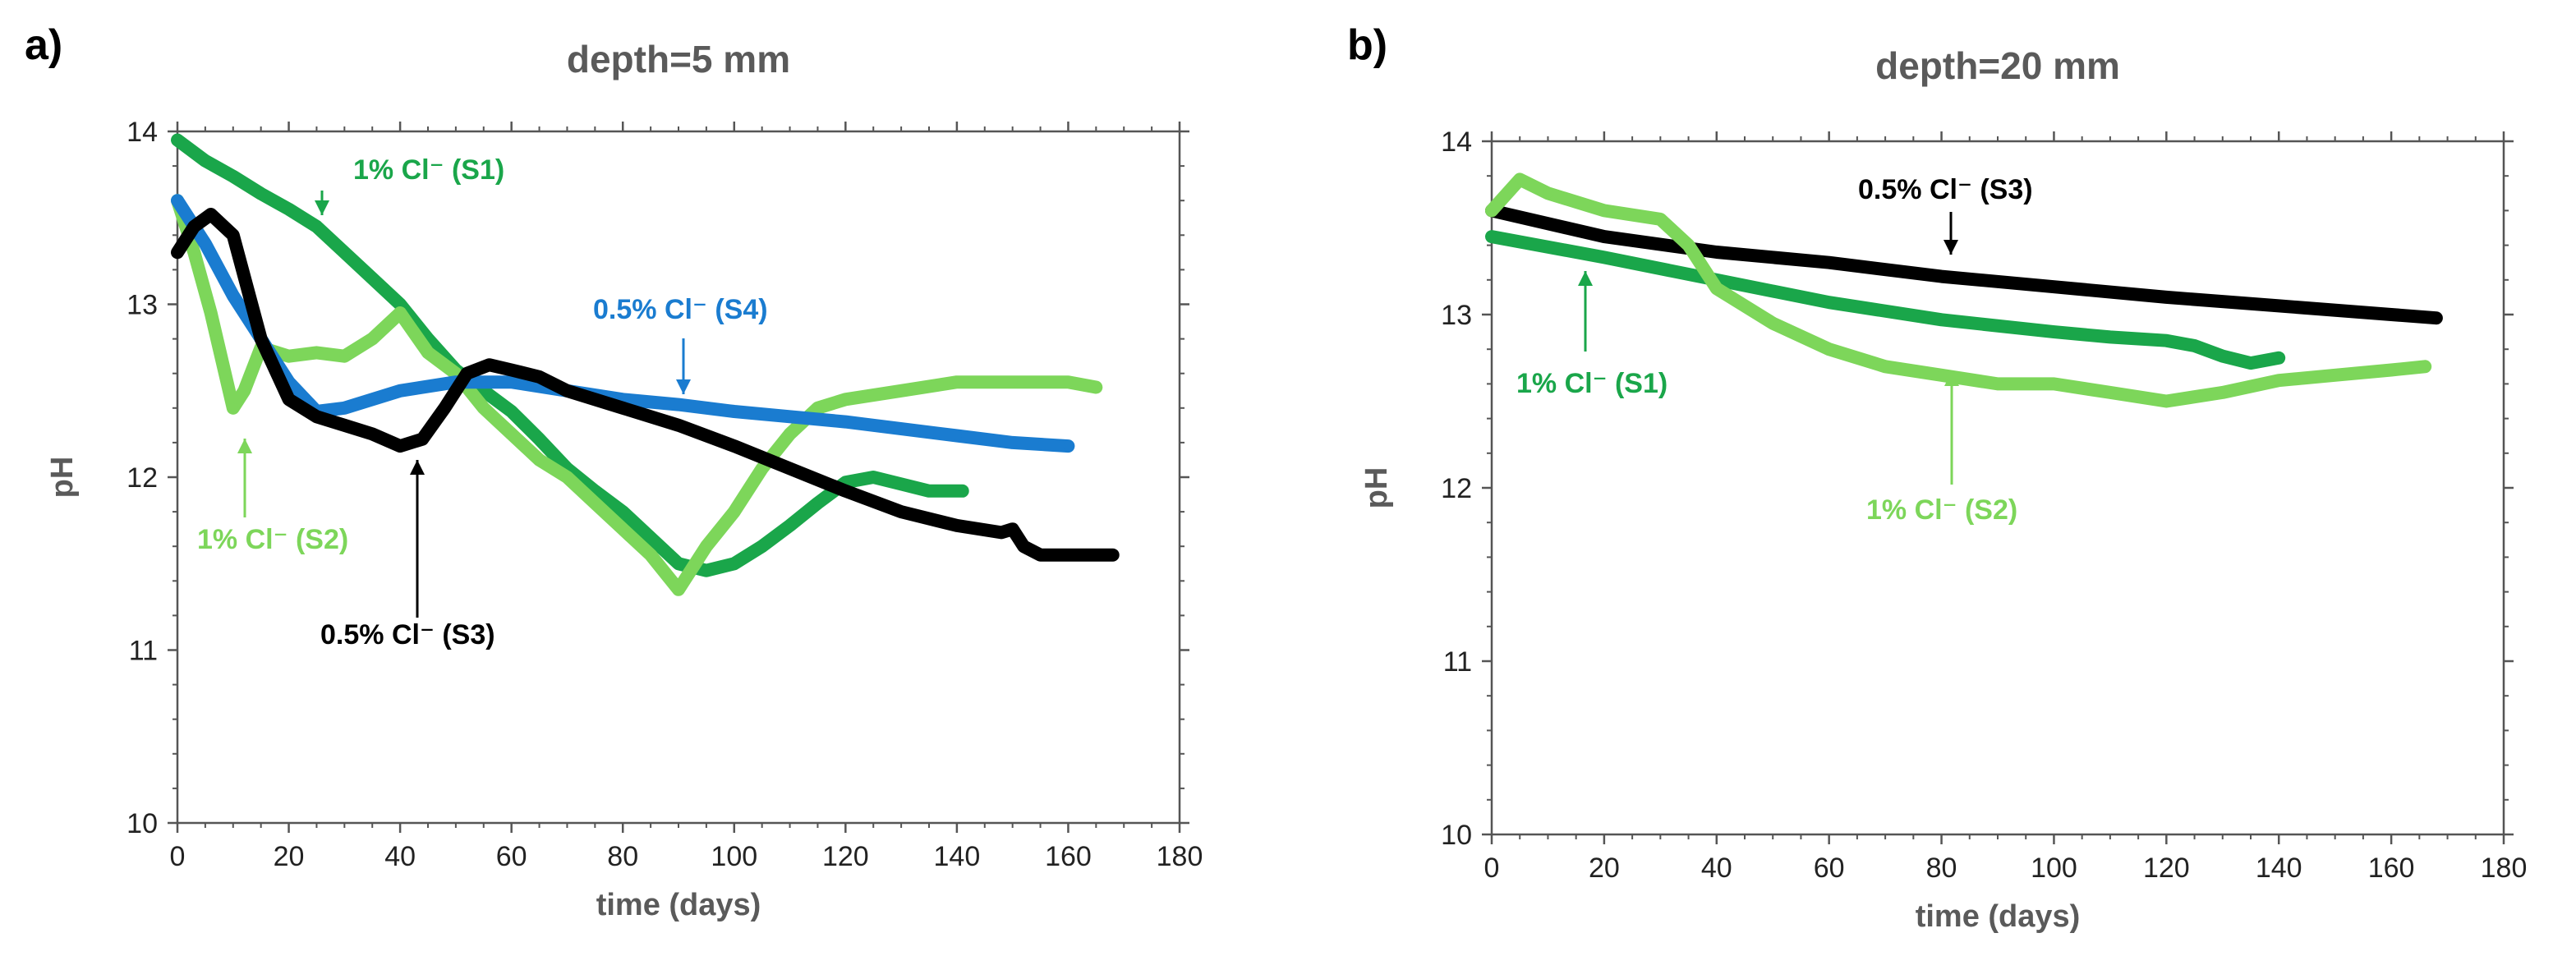  I want to click on y-tick-label: 11, so click(1458, 662).